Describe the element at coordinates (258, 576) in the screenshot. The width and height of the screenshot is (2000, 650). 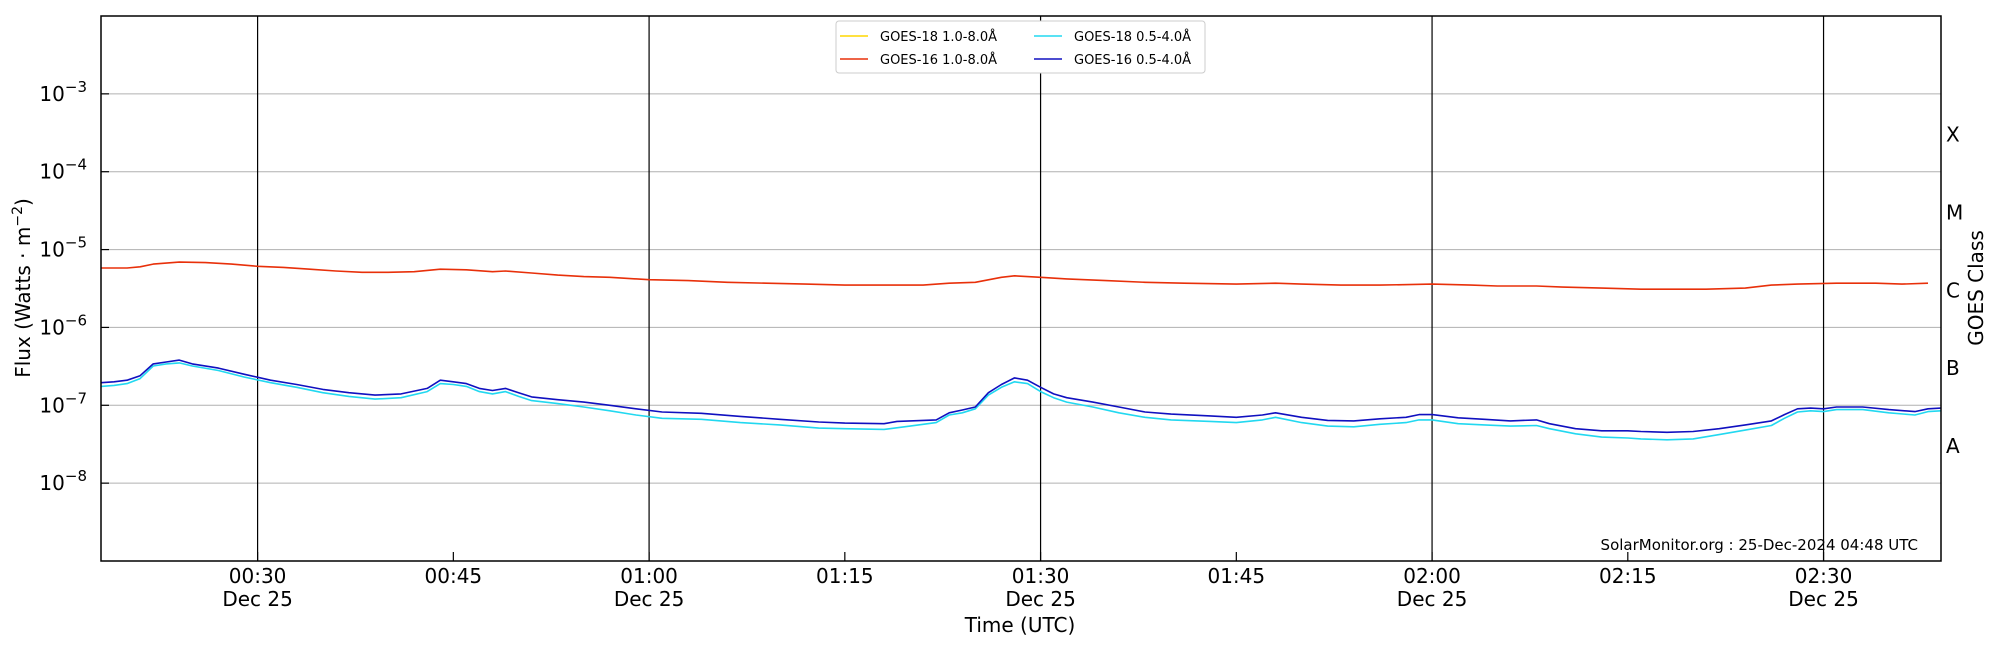
I see `x-tick-label: 00:30` at that location.